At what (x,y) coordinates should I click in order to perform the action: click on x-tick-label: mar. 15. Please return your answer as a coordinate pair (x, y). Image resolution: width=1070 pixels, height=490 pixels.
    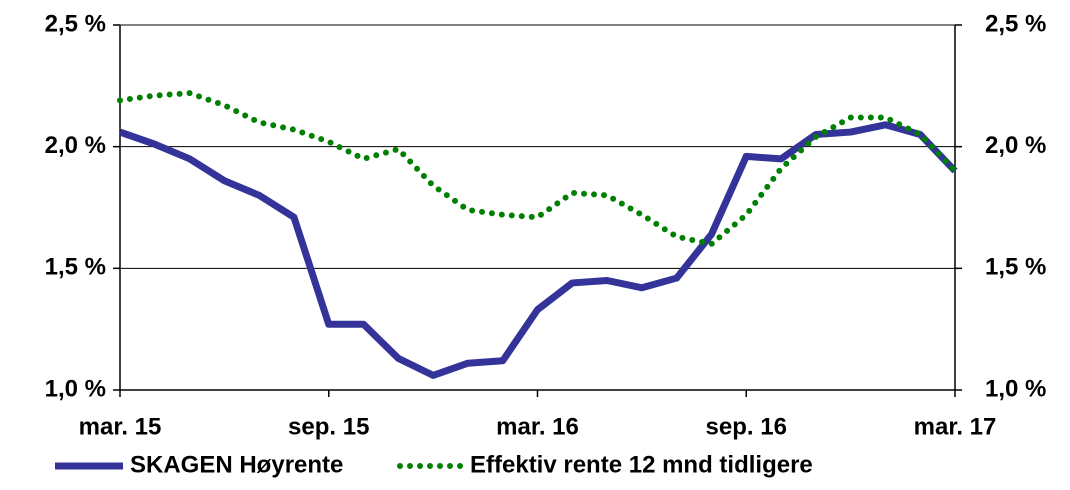
    Looking at the image, I should click on (120, 426).